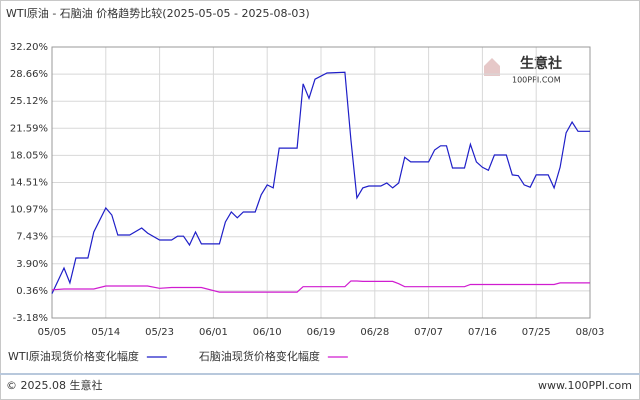  I want to click on y-tick-label: -3.18%, so click(30, 318).